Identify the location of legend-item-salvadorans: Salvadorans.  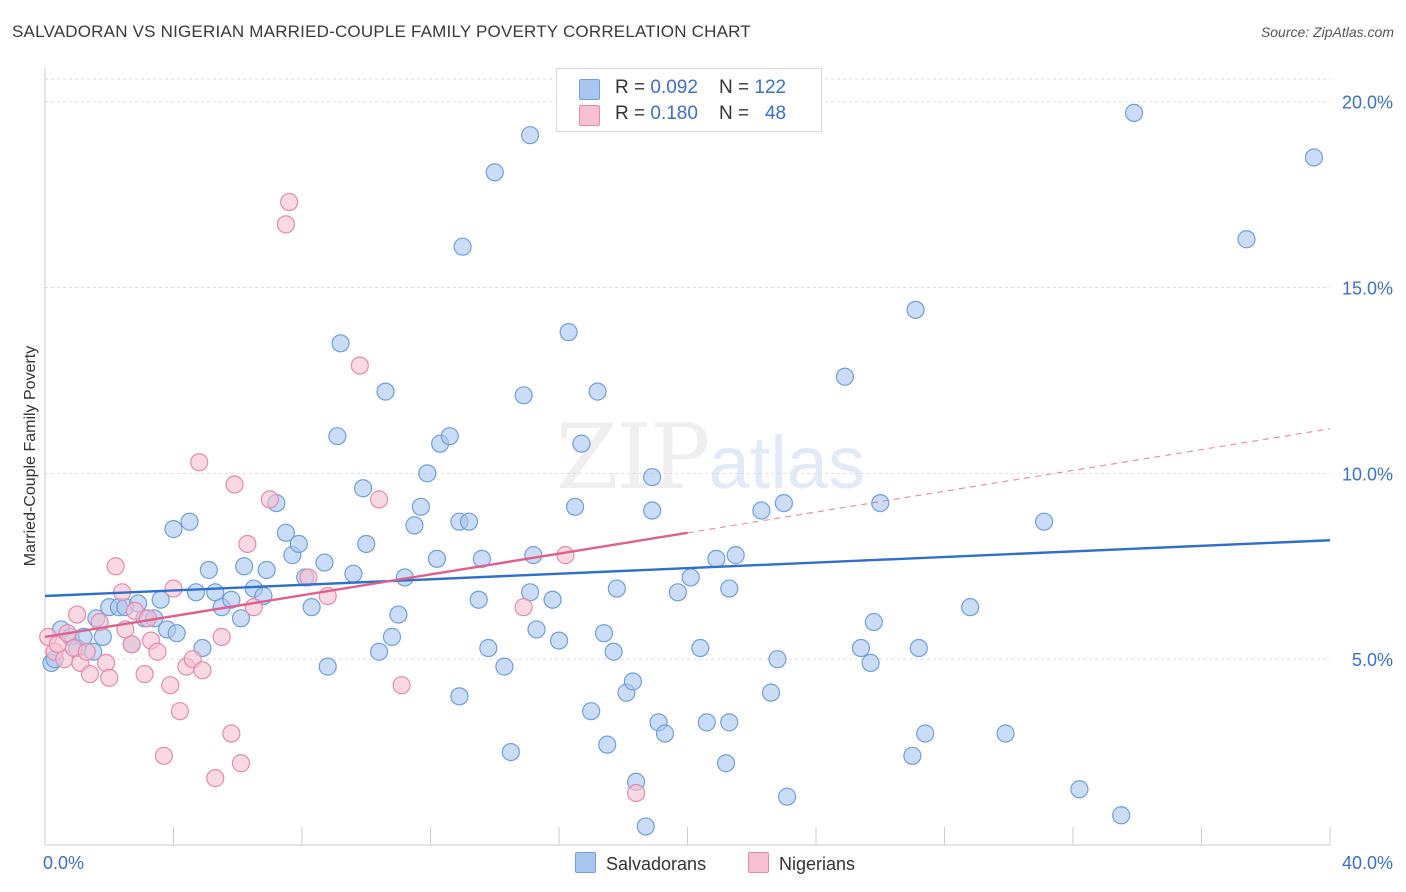
(640, 863).